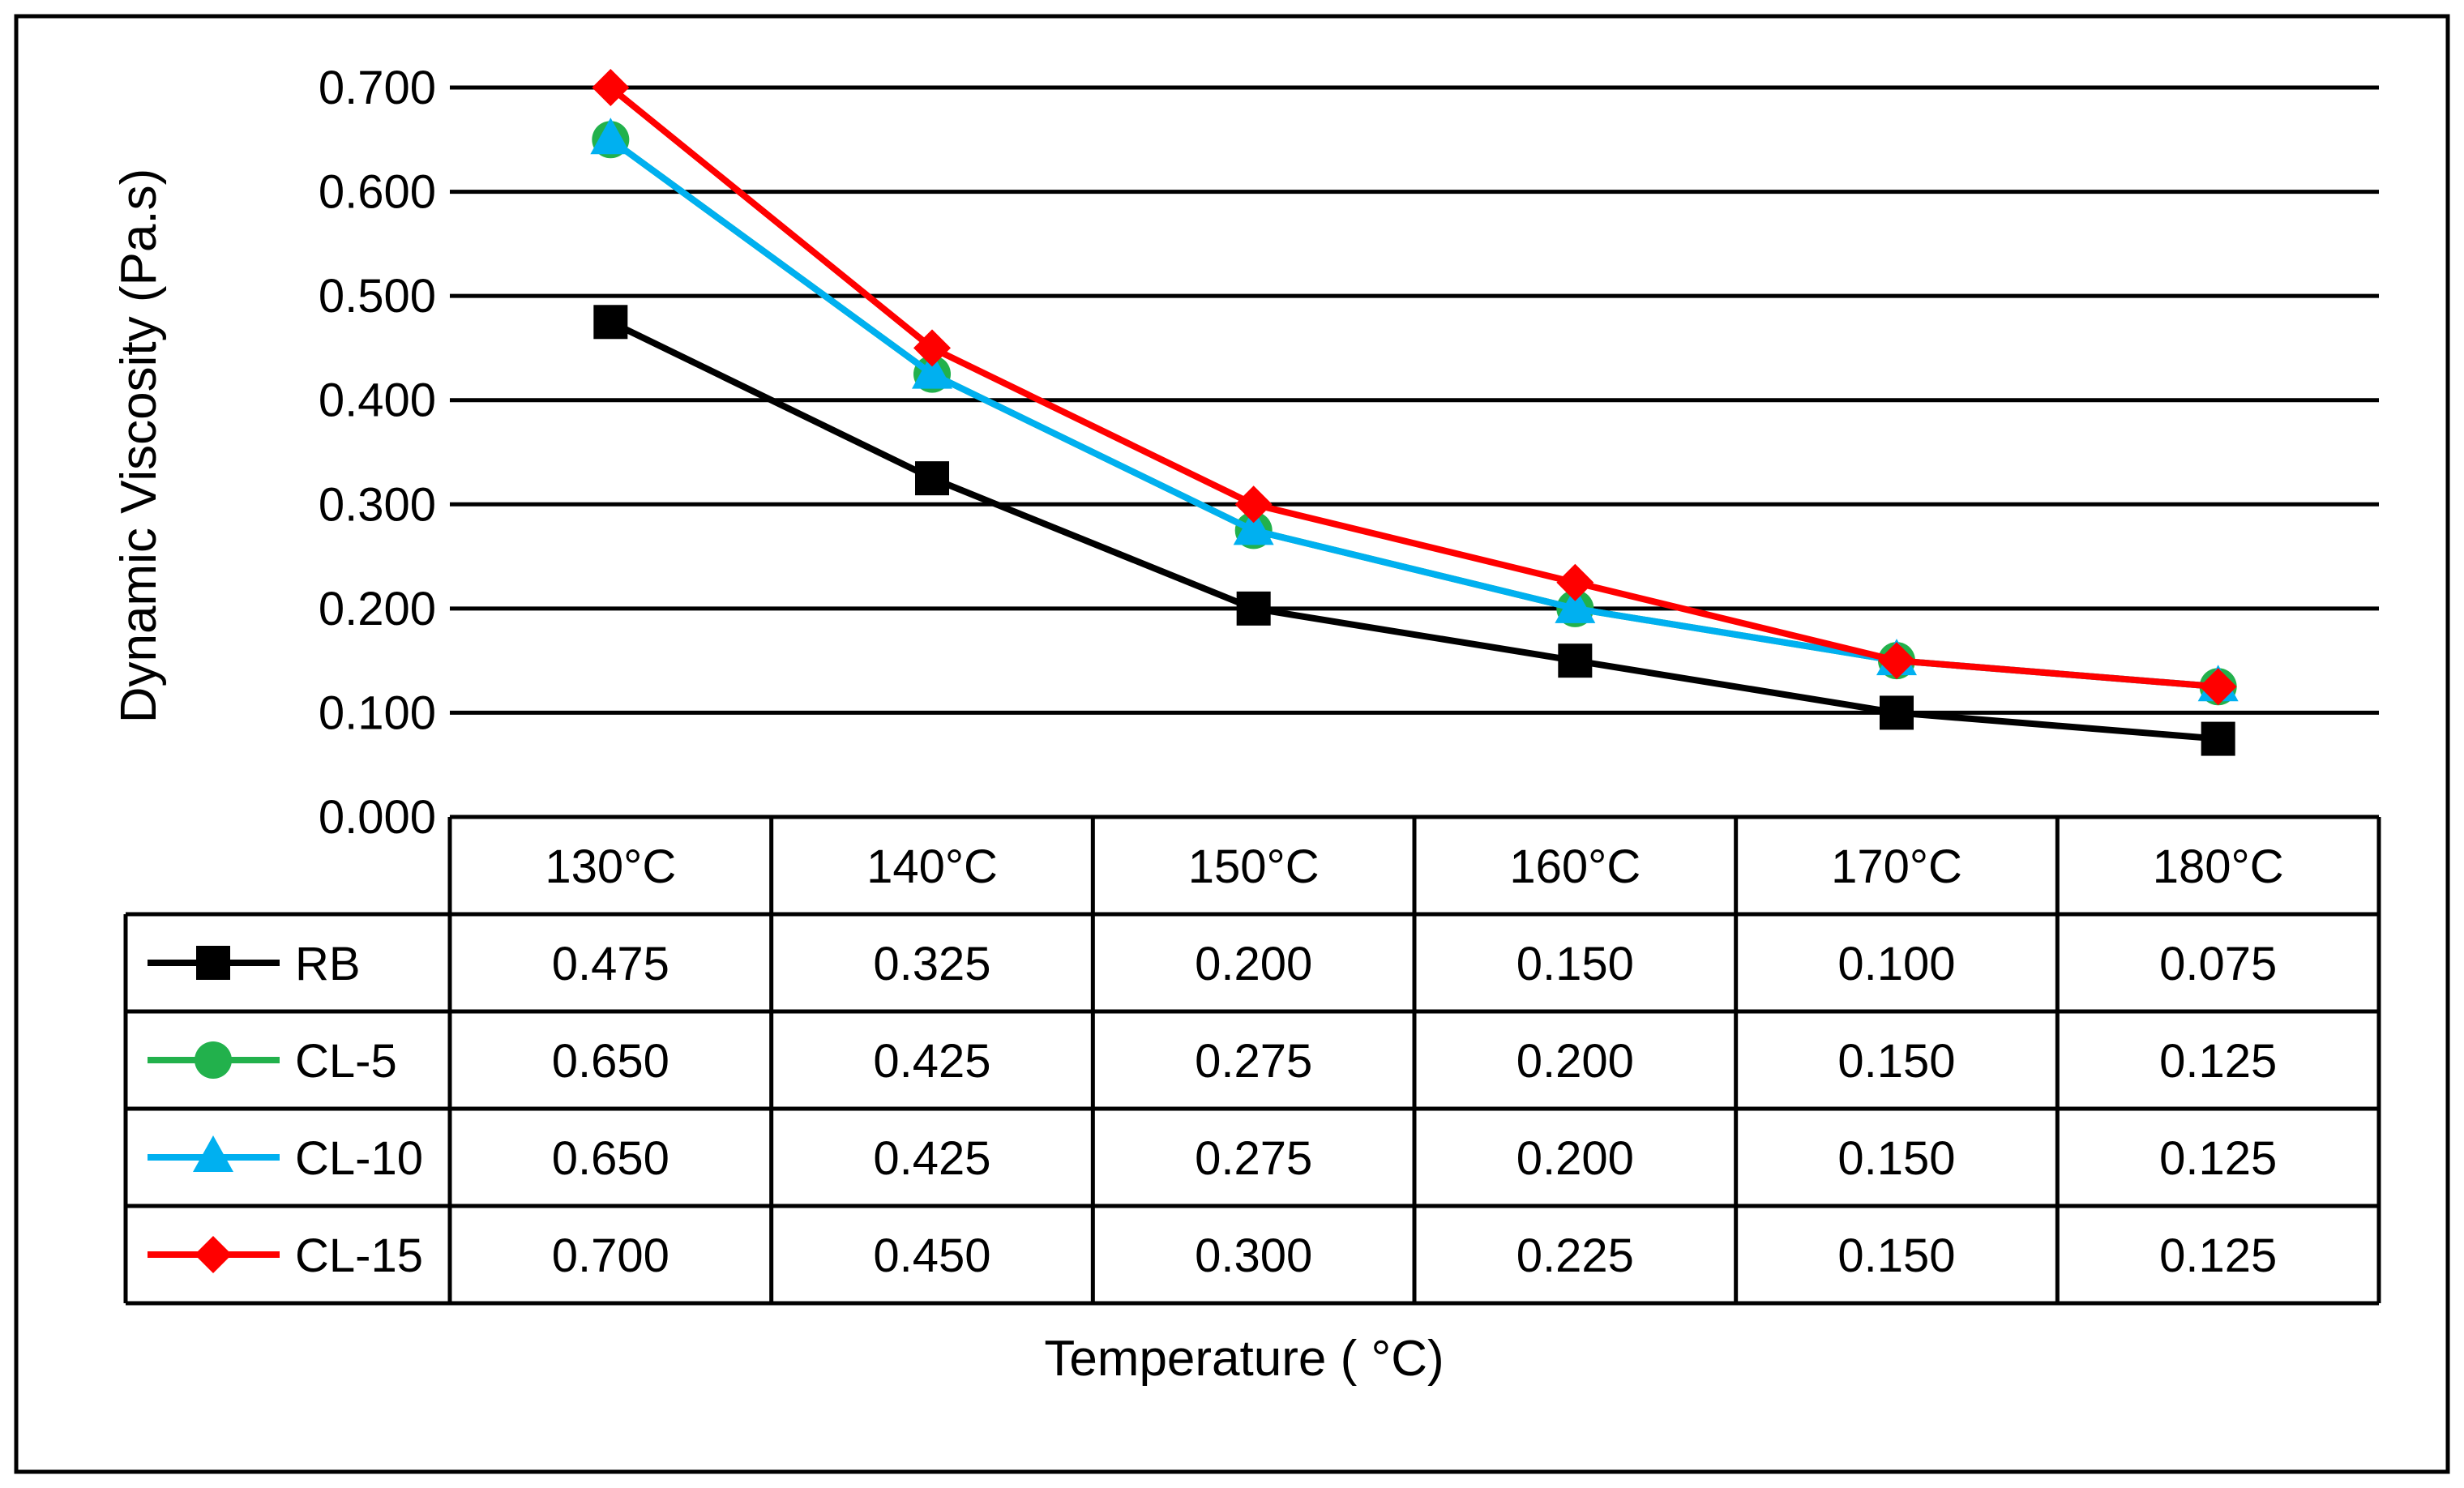 Image resolution: width=2464 pixels, height=1488 pixels. Describe the element at coordinates (328, 964) in the screenshot. I see `legend-label: RB` at that location.